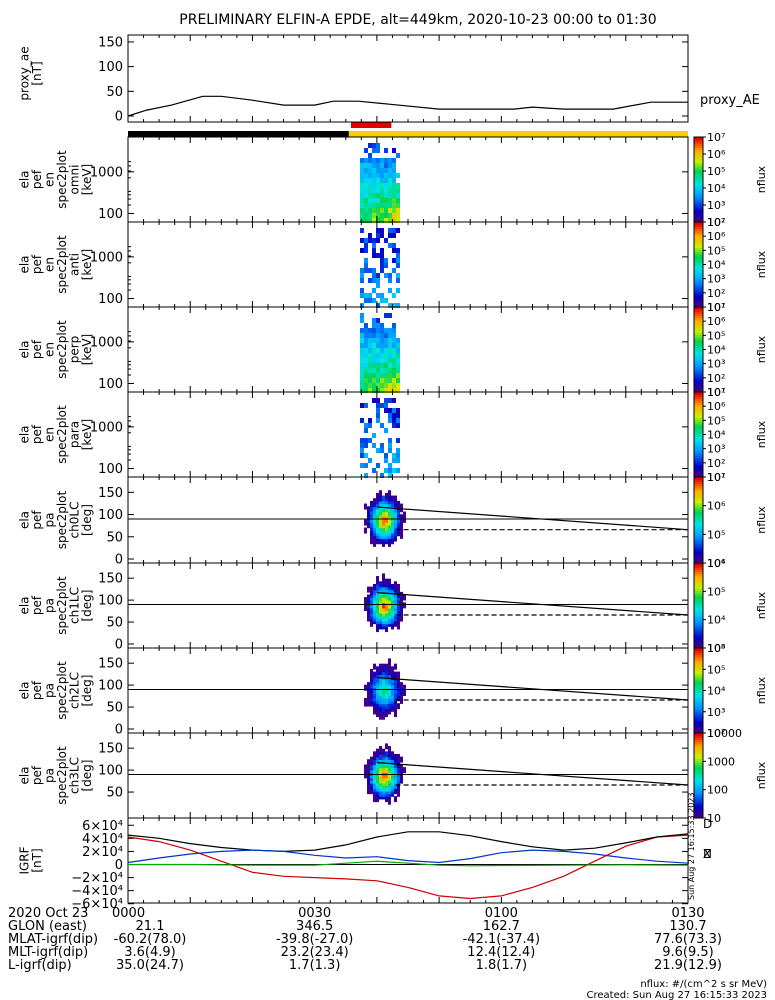 The height and width of the screenshot is (1000, 775). Describe the element at coordinates (97, 904) in the screenshot. I see `igrf-tick-label: −6×10⁴` at that location.